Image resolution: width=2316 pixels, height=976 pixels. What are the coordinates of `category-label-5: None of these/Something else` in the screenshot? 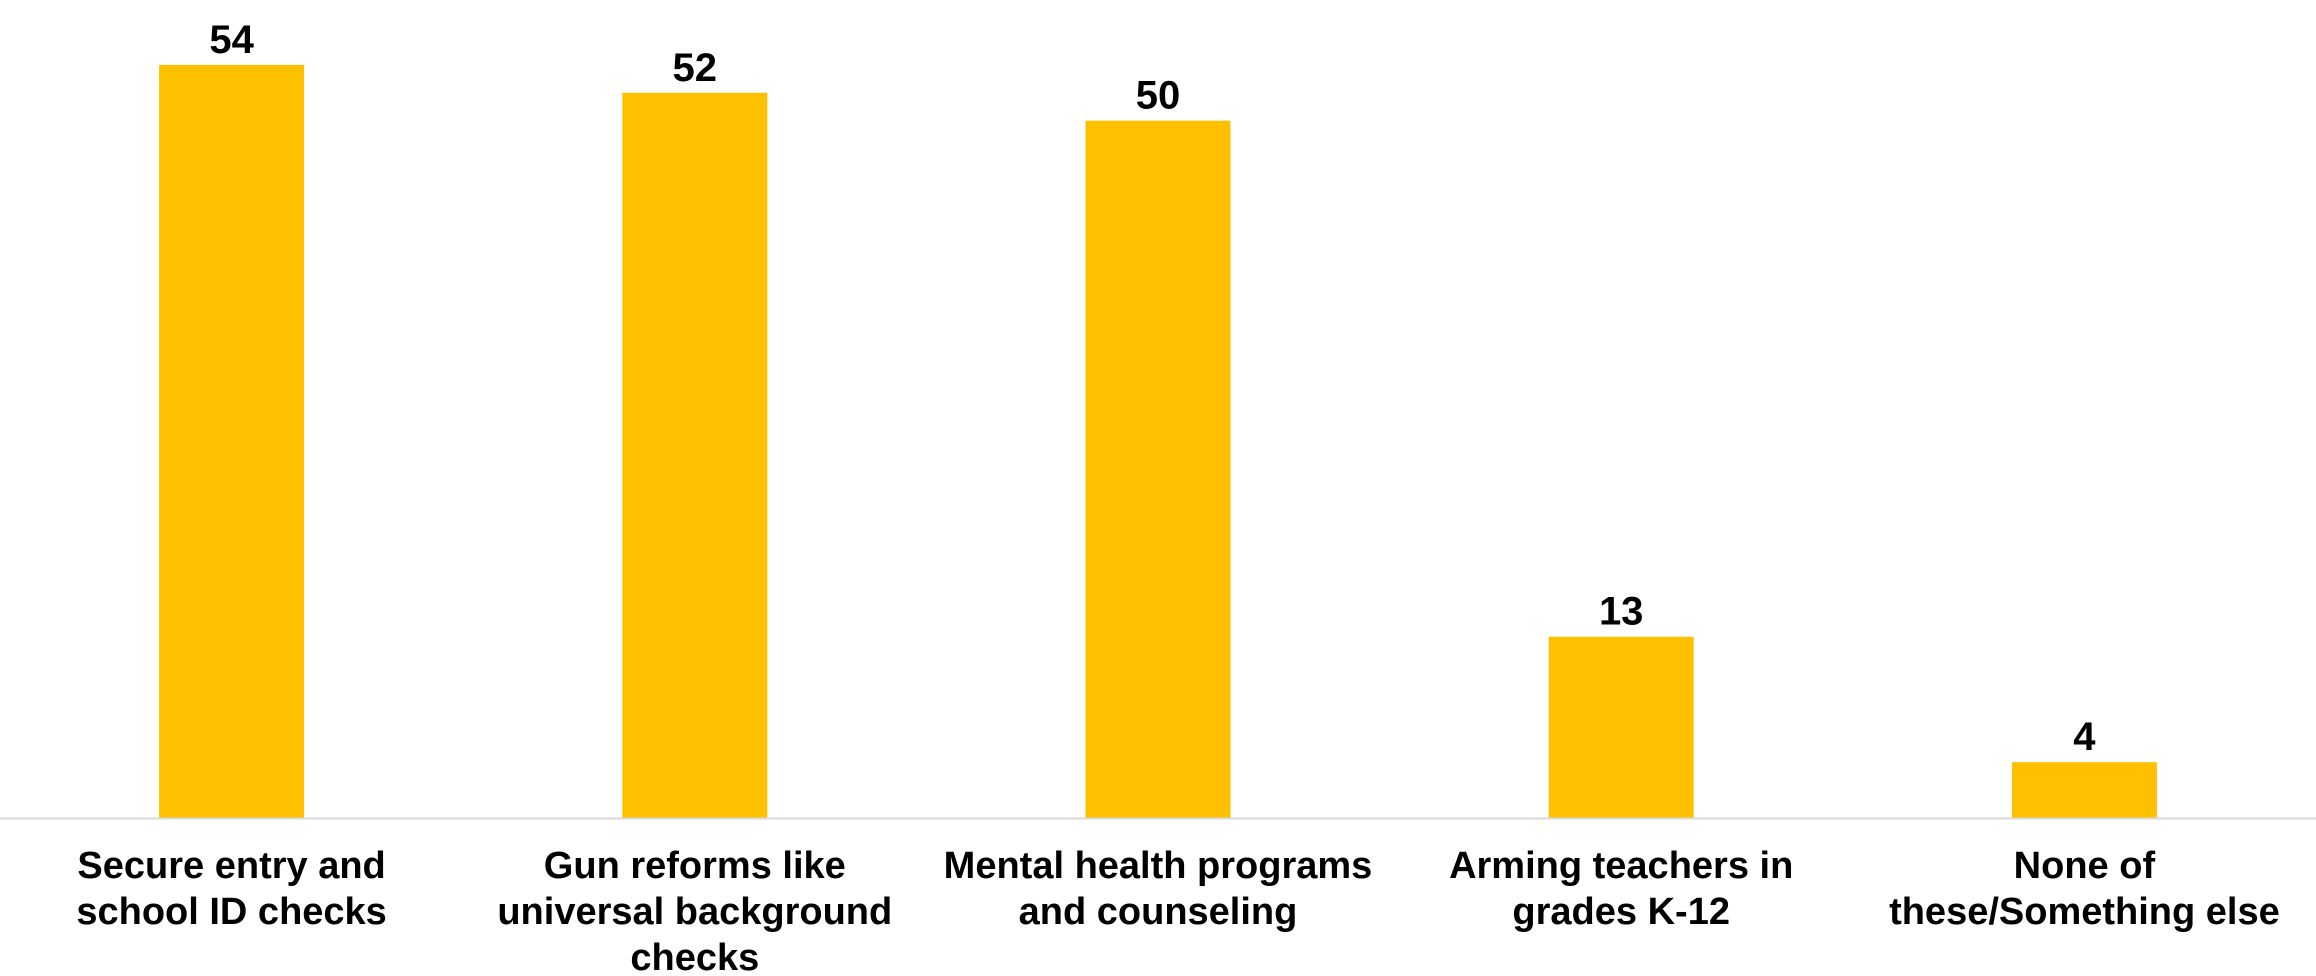 It's located at (2084, 889).